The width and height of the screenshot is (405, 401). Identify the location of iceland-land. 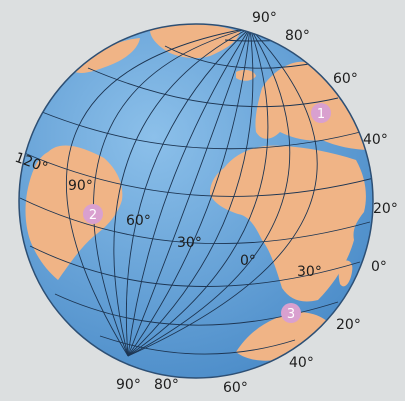
(246, 75).